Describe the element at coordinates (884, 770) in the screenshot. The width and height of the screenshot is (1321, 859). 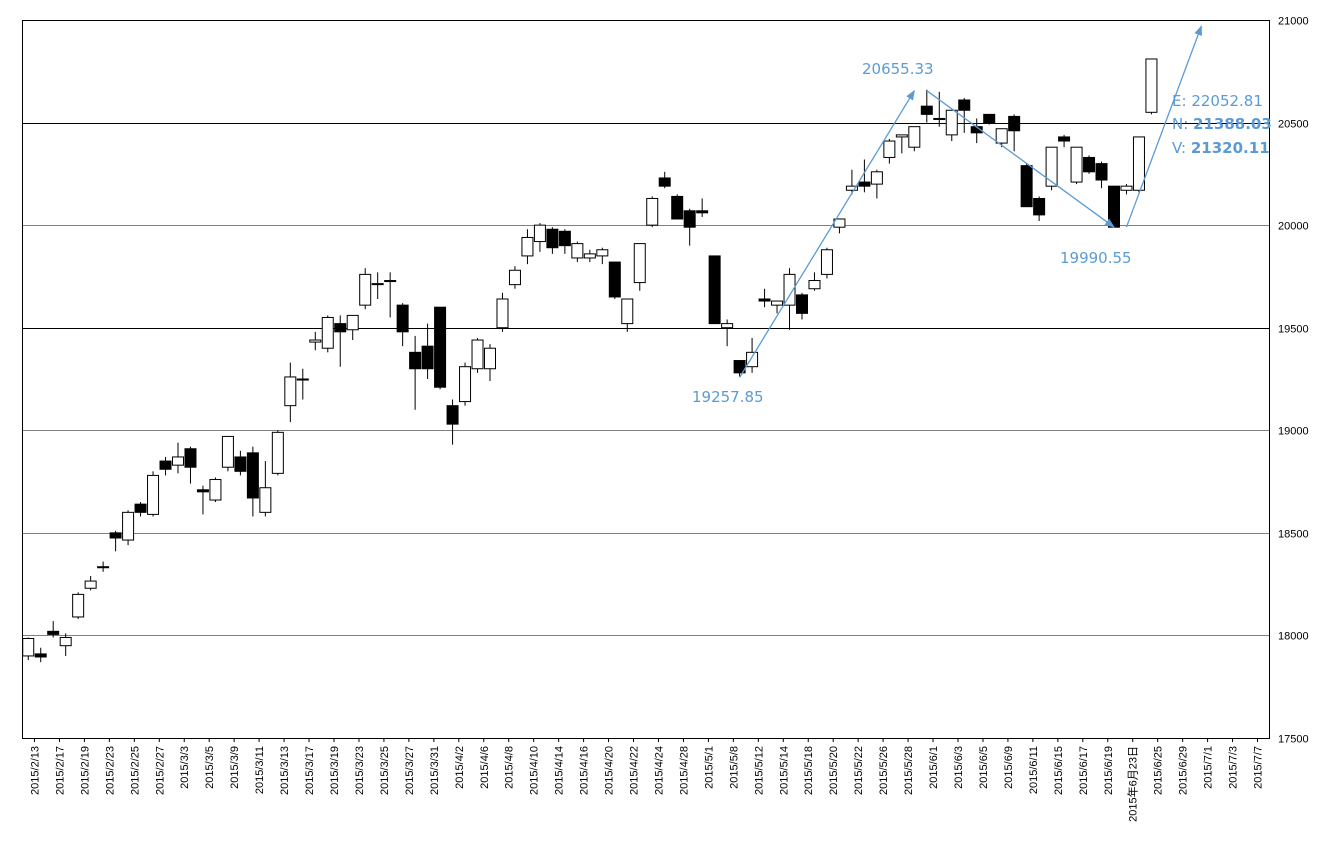
I see `x-tick-label: 2015/5/26` at that location.